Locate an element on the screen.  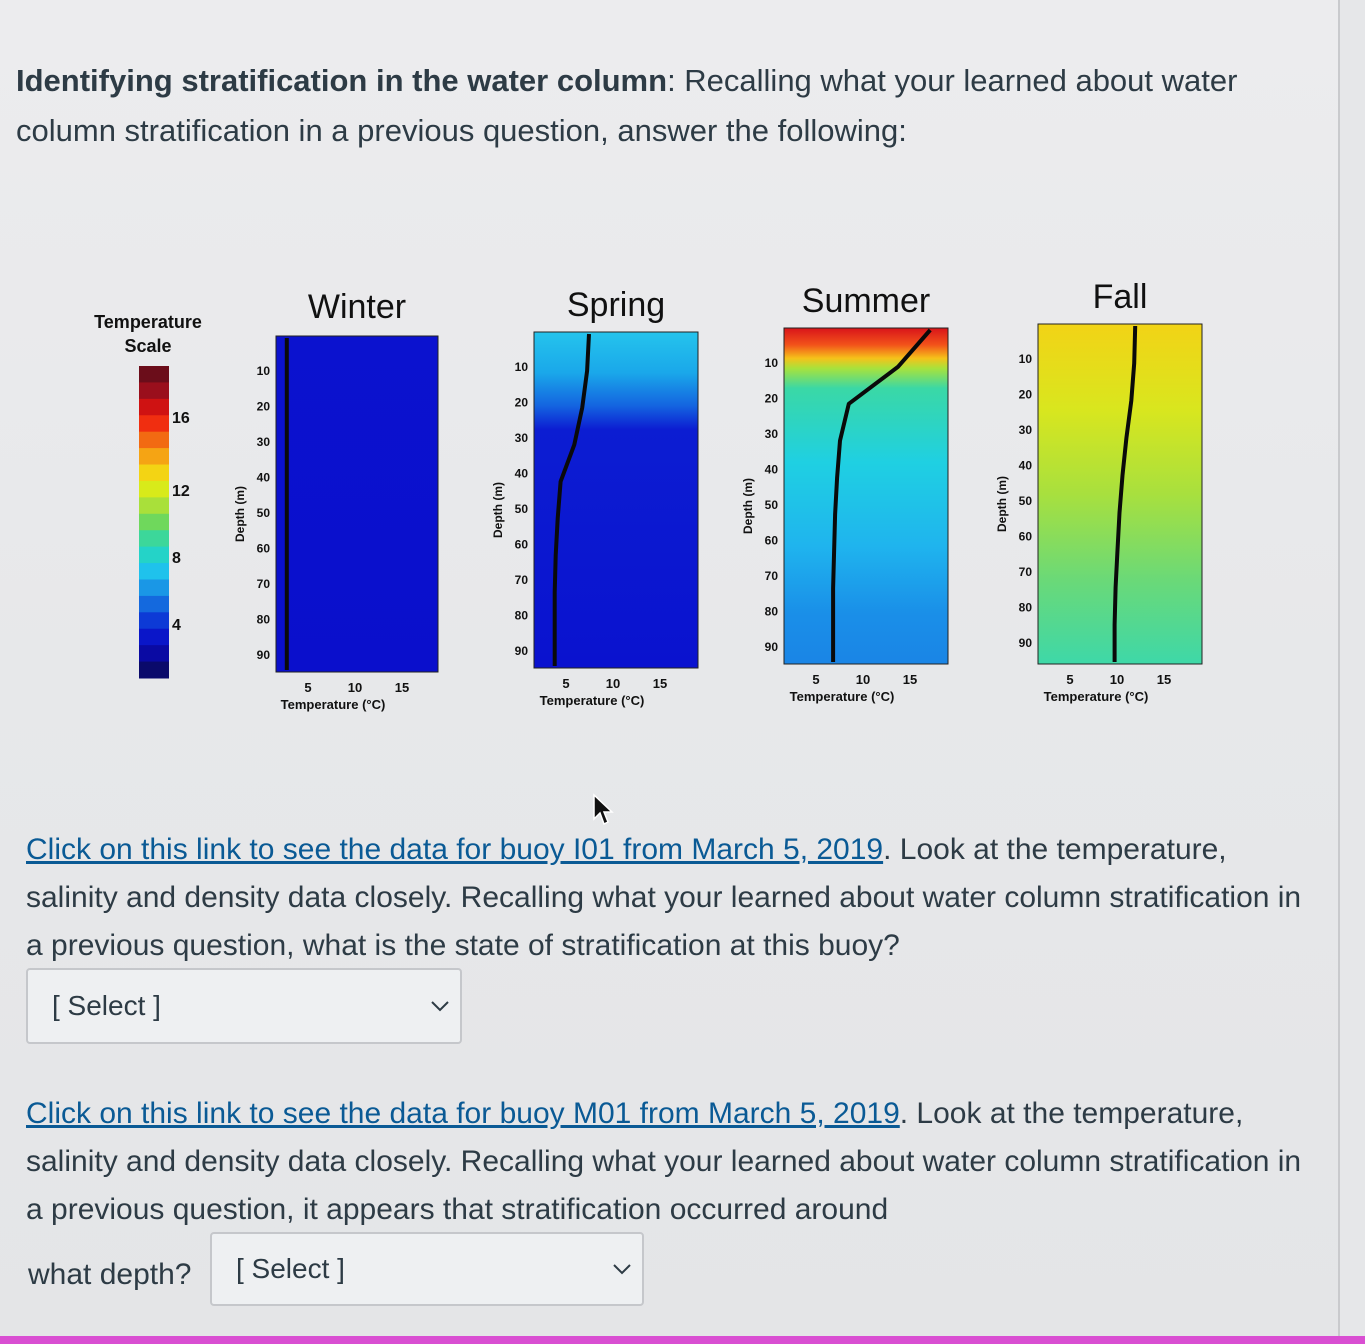
bottom-band is located at coordinates (682, 1340).